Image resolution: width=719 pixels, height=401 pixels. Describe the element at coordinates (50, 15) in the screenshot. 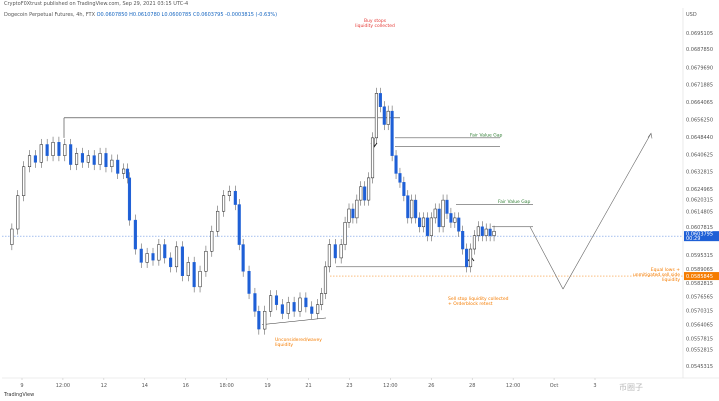

I see `symbol-name: Dogecoin Perpetual Futures, 4h, FTX` at that location.